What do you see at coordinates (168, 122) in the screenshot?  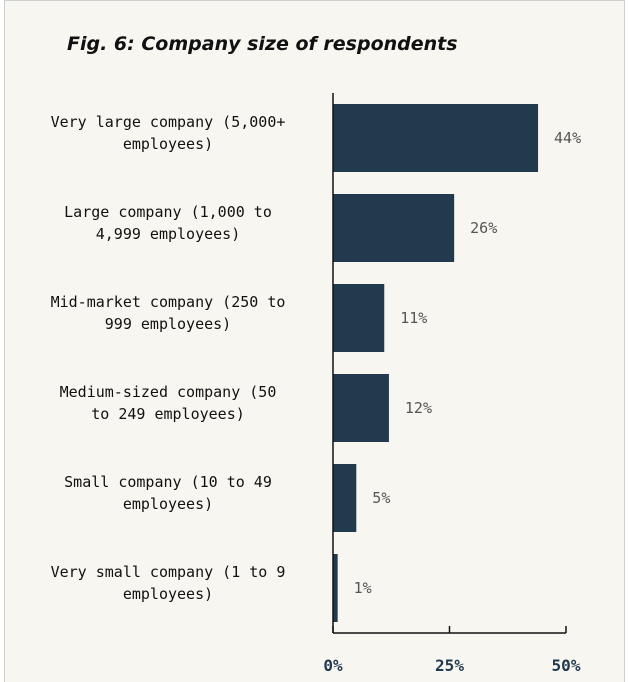 I see `category-label: Very large company (5,000+` at bounding box center [168, 122].